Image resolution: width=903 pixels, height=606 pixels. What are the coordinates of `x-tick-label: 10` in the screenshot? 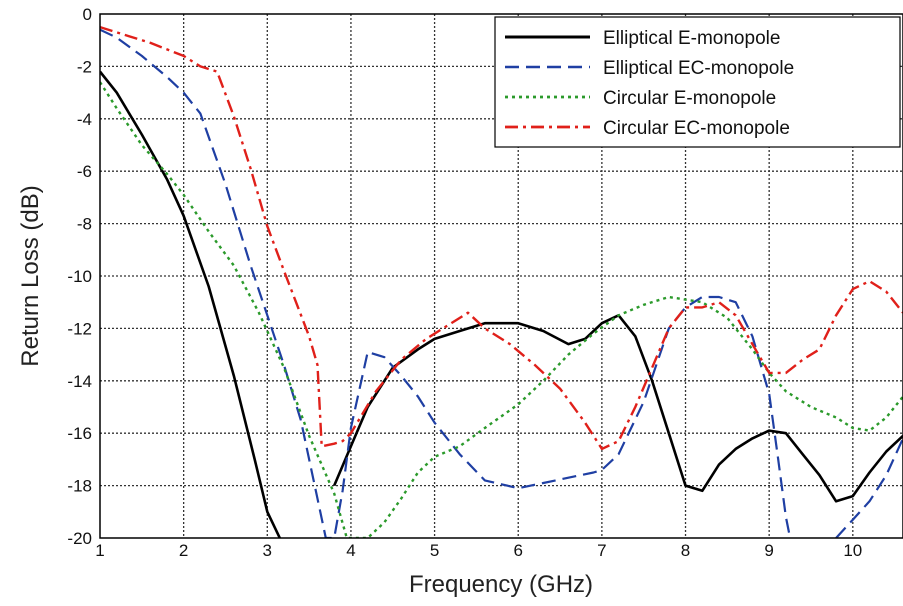 It's located at (852, 550).